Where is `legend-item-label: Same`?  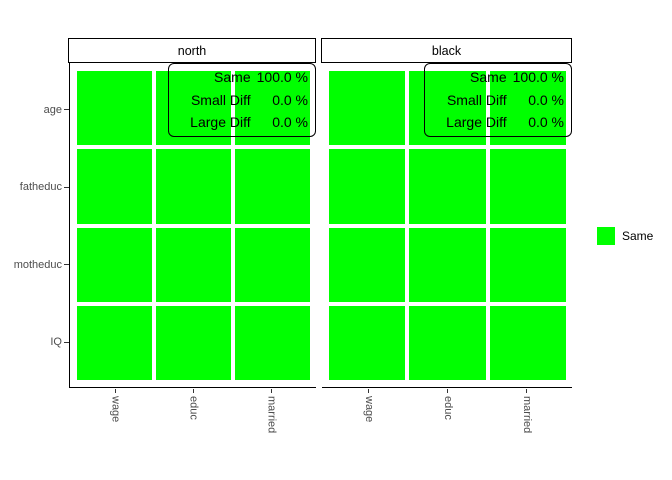
legend-item-label: Same is located at coordinates (638, 236).